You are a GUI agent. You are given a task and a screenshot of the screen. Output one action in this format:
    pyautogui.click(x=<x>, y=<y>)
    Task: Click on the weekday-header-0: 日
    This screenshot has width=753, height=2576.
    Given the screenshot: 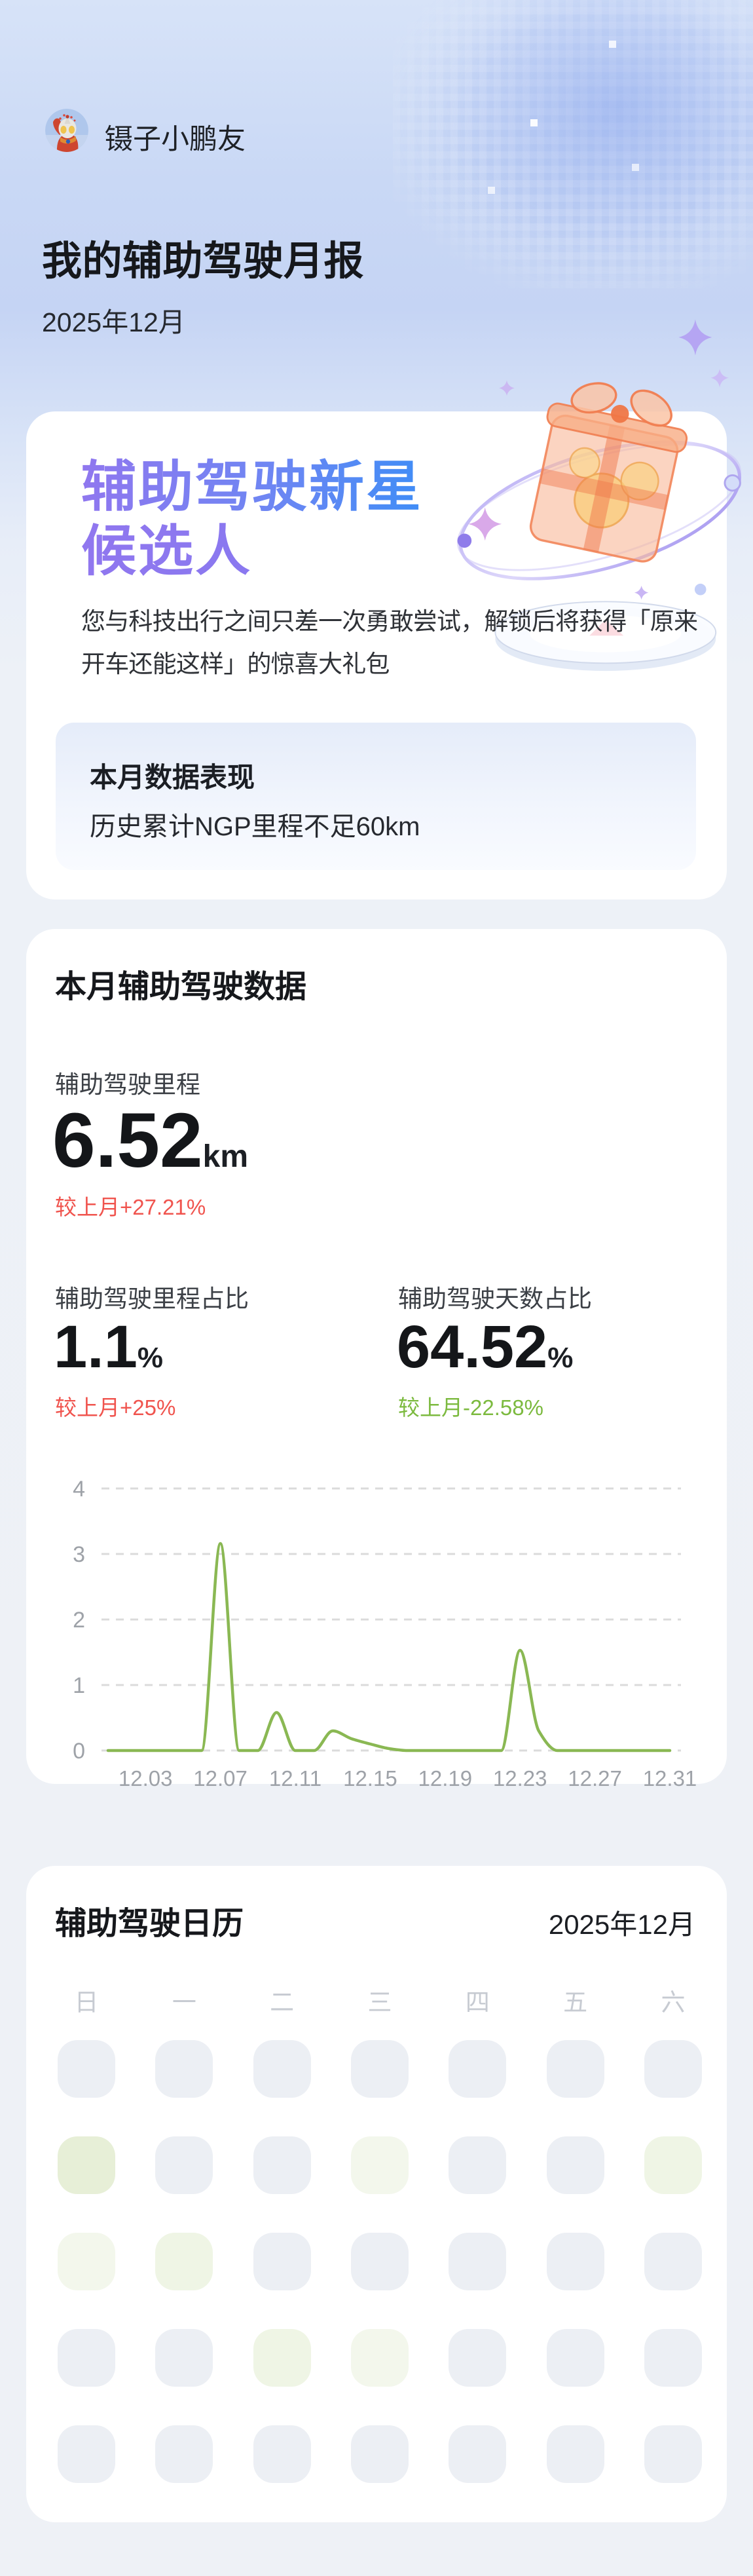 What is the action you would take?
    pyautogui.click(x=86, y=2003)
    